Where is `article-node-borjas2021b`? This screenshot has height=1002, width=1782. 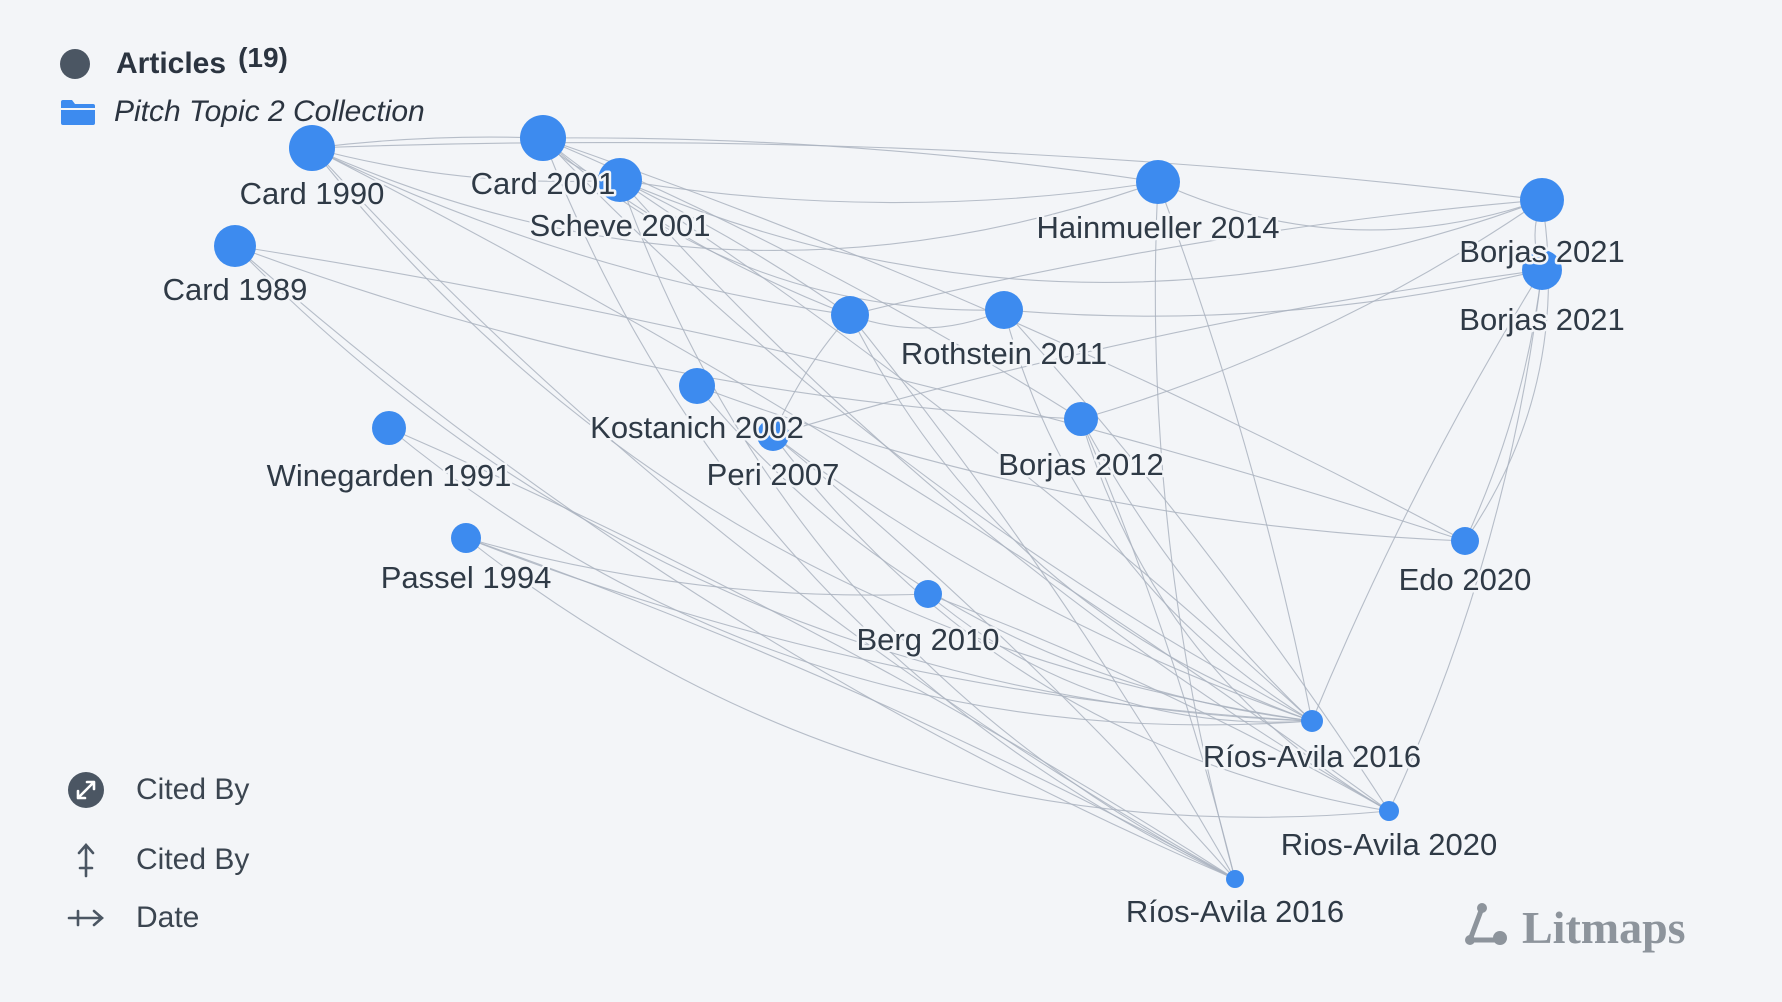 article-node-borjas2021b is located at coordinates (1542, 270).